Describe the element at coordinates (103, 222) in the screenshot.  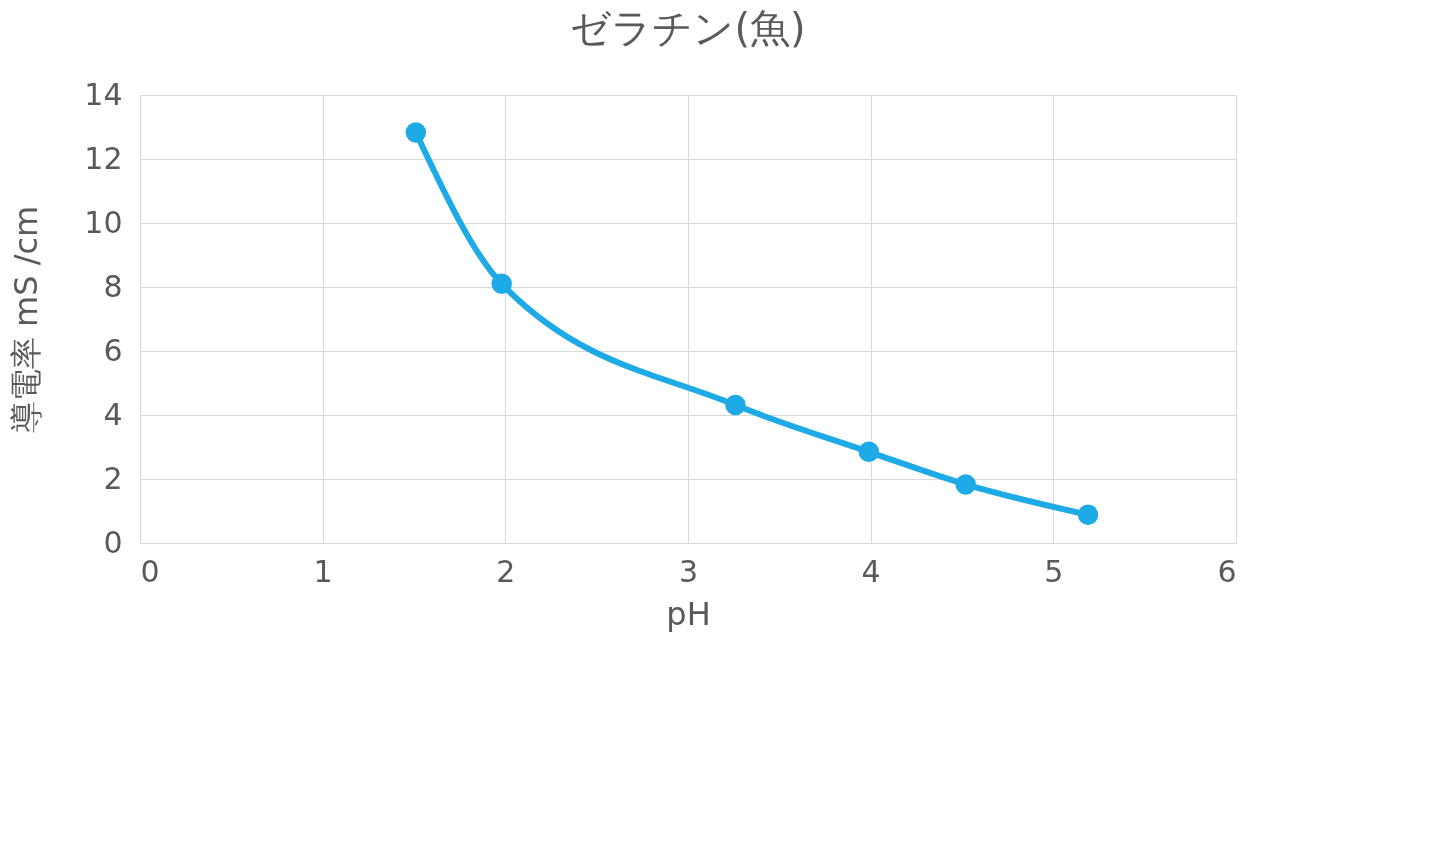
I see `y-tick-label: 10` at that location.